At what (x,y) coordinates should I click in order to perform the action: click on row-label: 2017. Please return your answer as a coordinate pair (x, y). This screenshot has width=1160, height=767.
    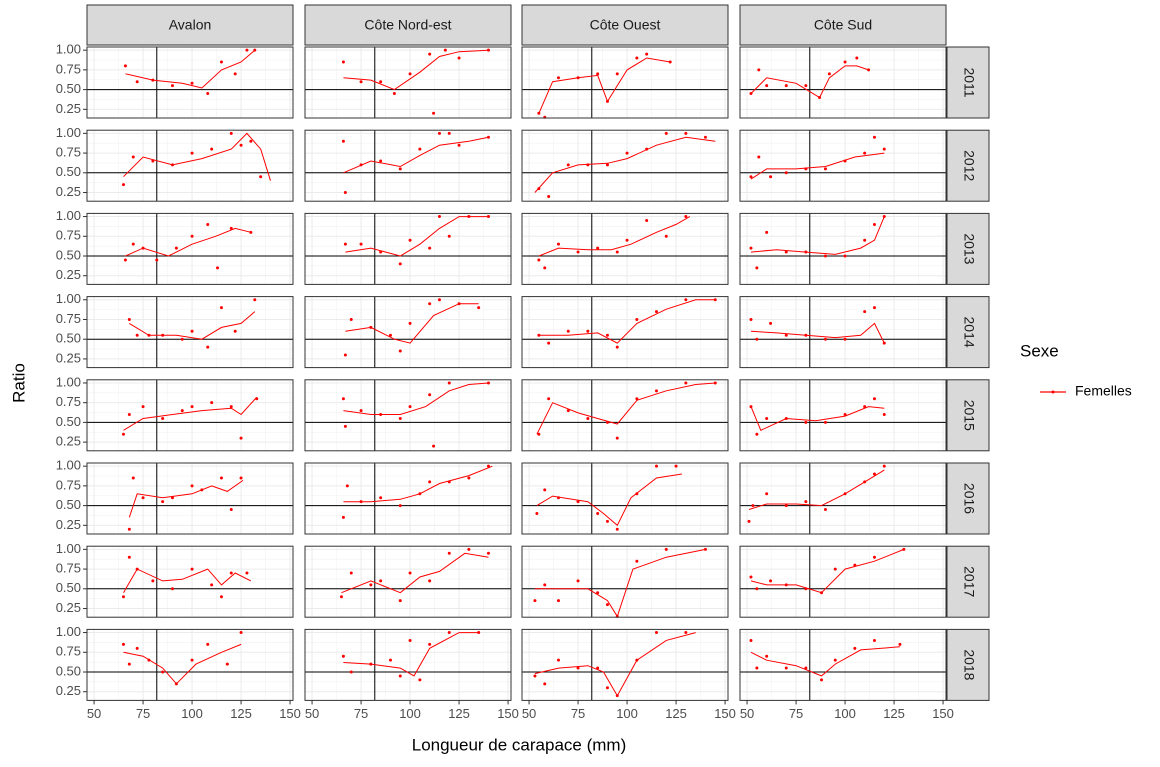
    Looking at the image, I should click on (969, 581).